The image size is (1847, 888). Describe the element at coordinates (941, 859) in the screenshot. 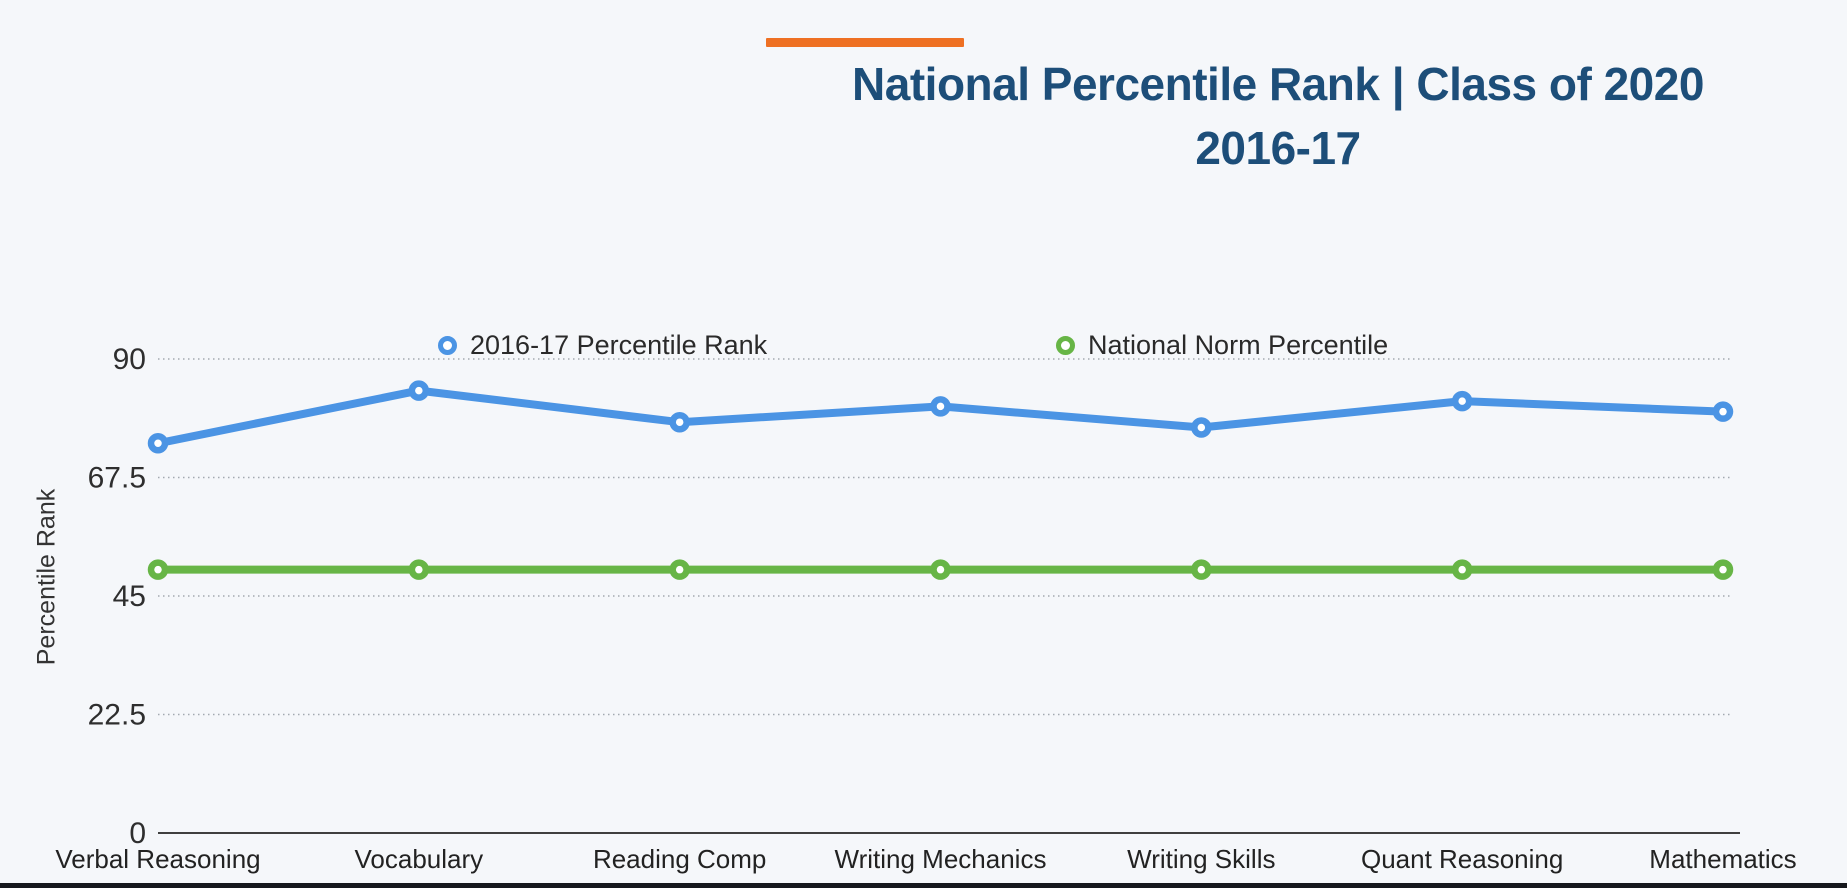

I see `x-category-label: Writing Mechanics` at that location.